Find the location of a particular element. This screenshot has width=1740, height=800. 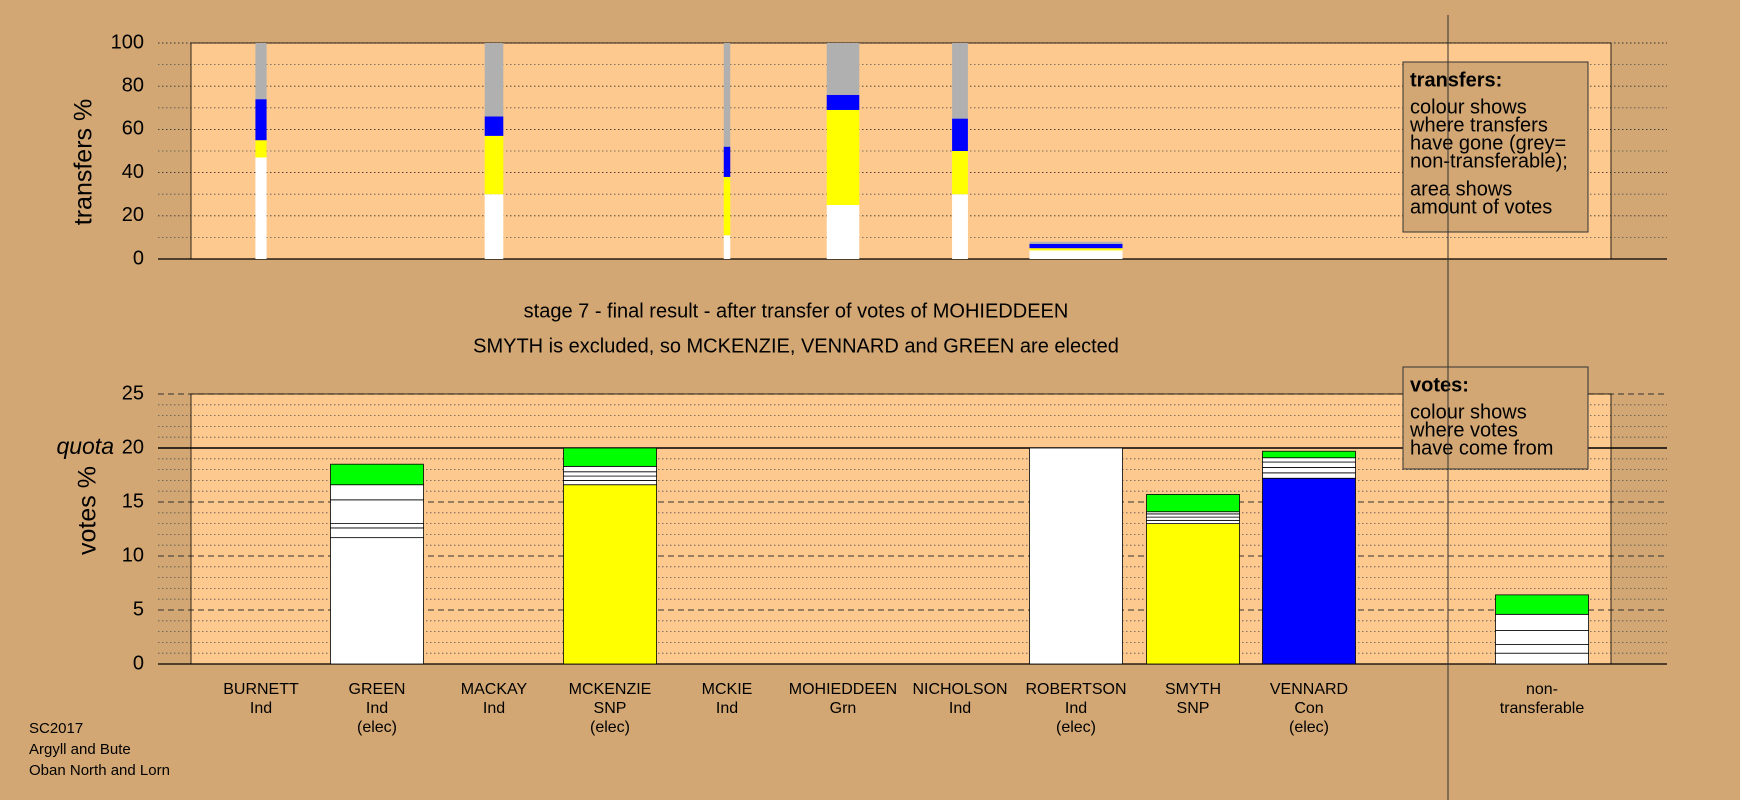

y-tick-label: 5 is located at coordinates (138, 609).